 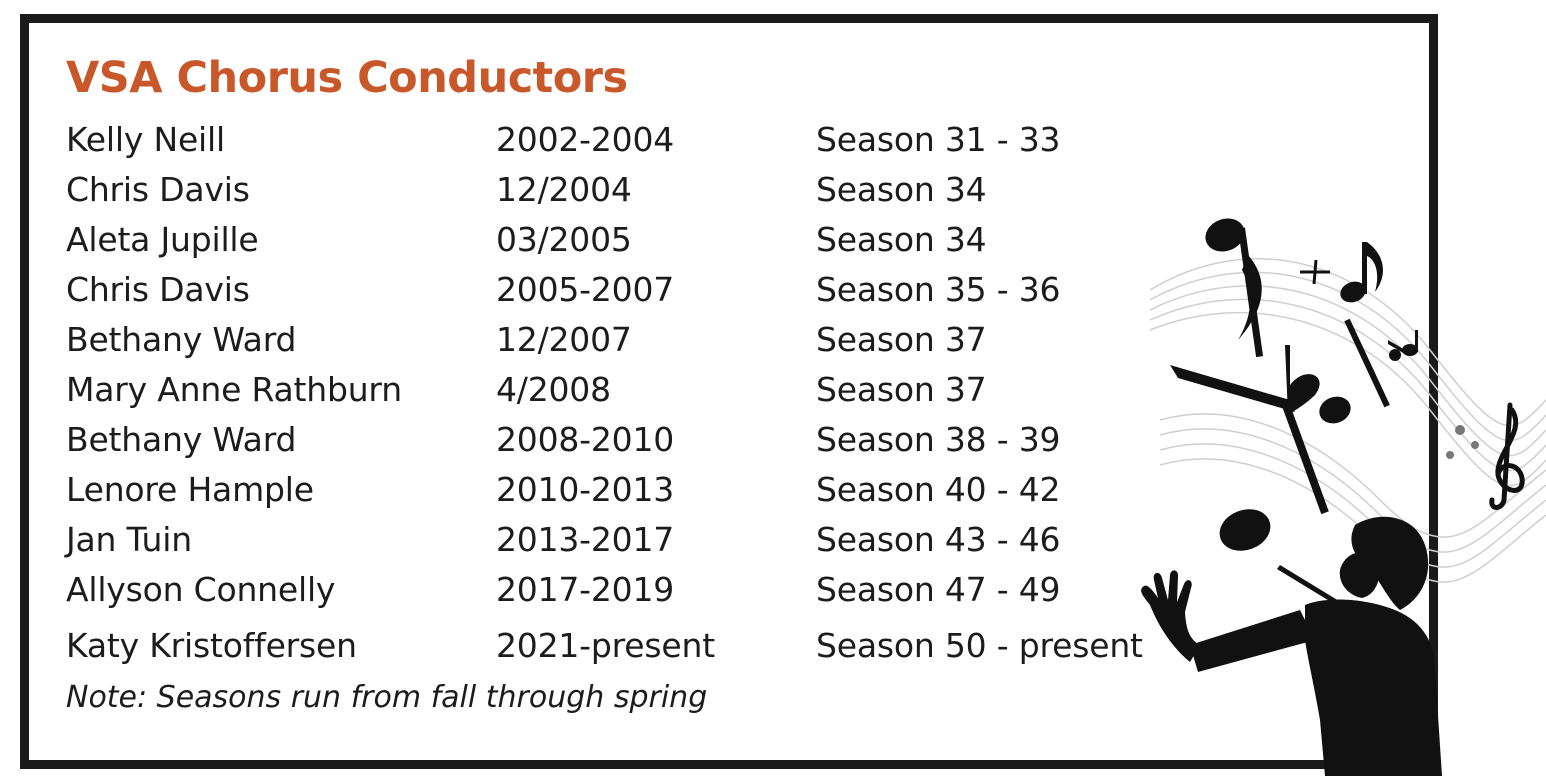 I want to click on conductor-name: Aleta Jupille, so click(x=162, y=239).